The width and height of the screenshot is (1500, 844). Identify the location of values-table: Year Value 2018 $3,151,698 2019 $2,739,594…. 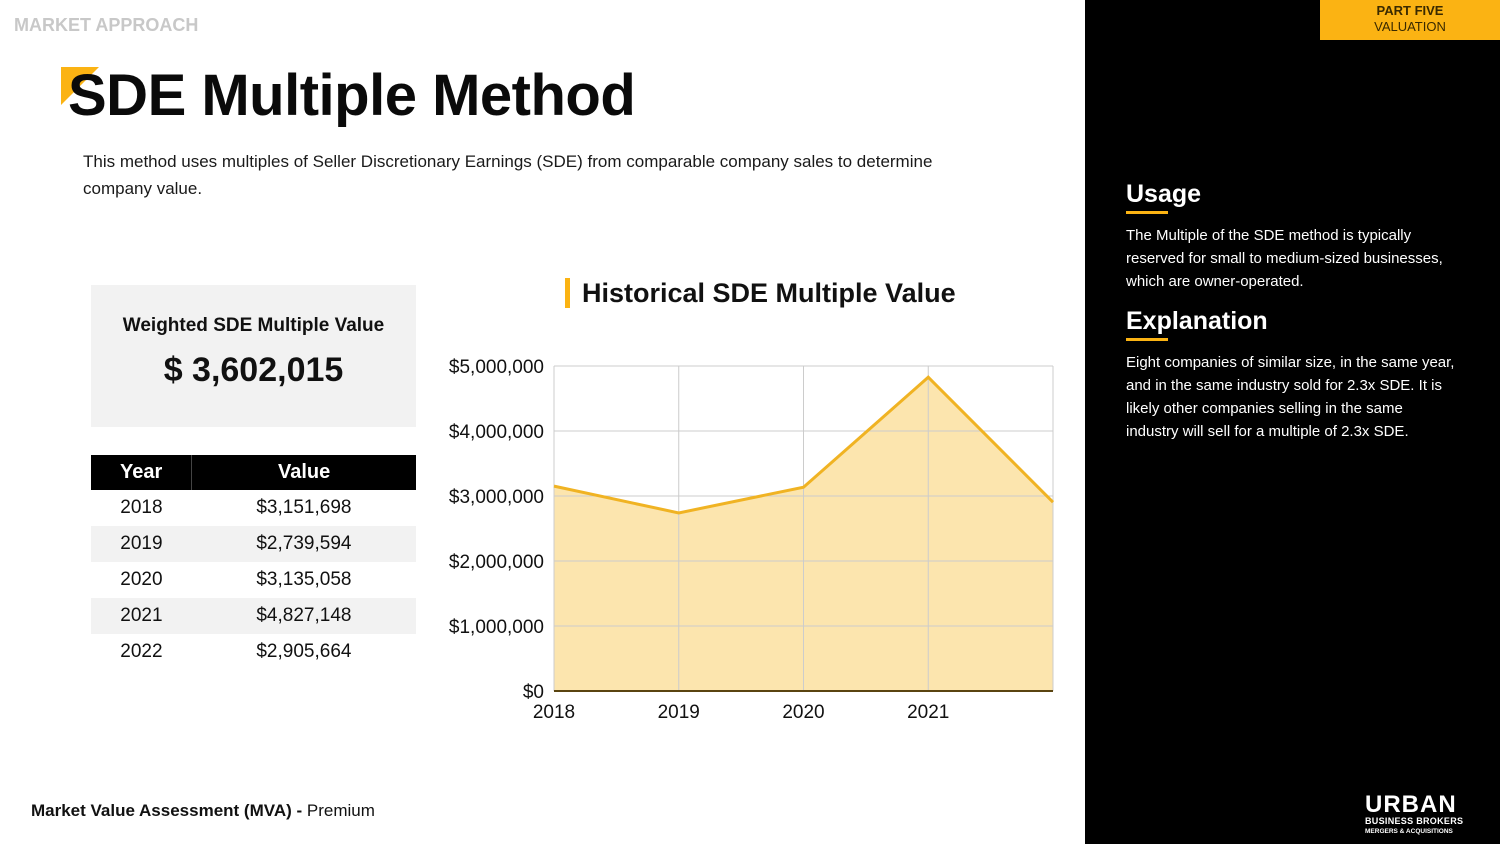
(253, 562).